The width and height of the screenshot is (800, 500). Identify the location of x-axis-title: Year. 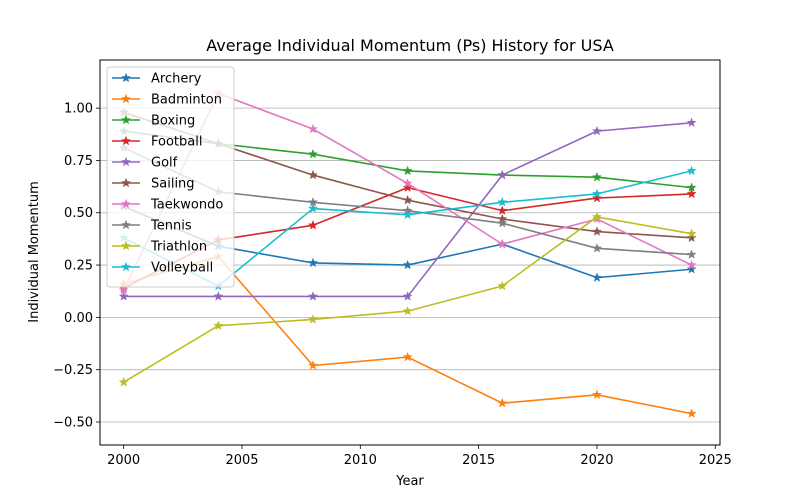
(409, 481).